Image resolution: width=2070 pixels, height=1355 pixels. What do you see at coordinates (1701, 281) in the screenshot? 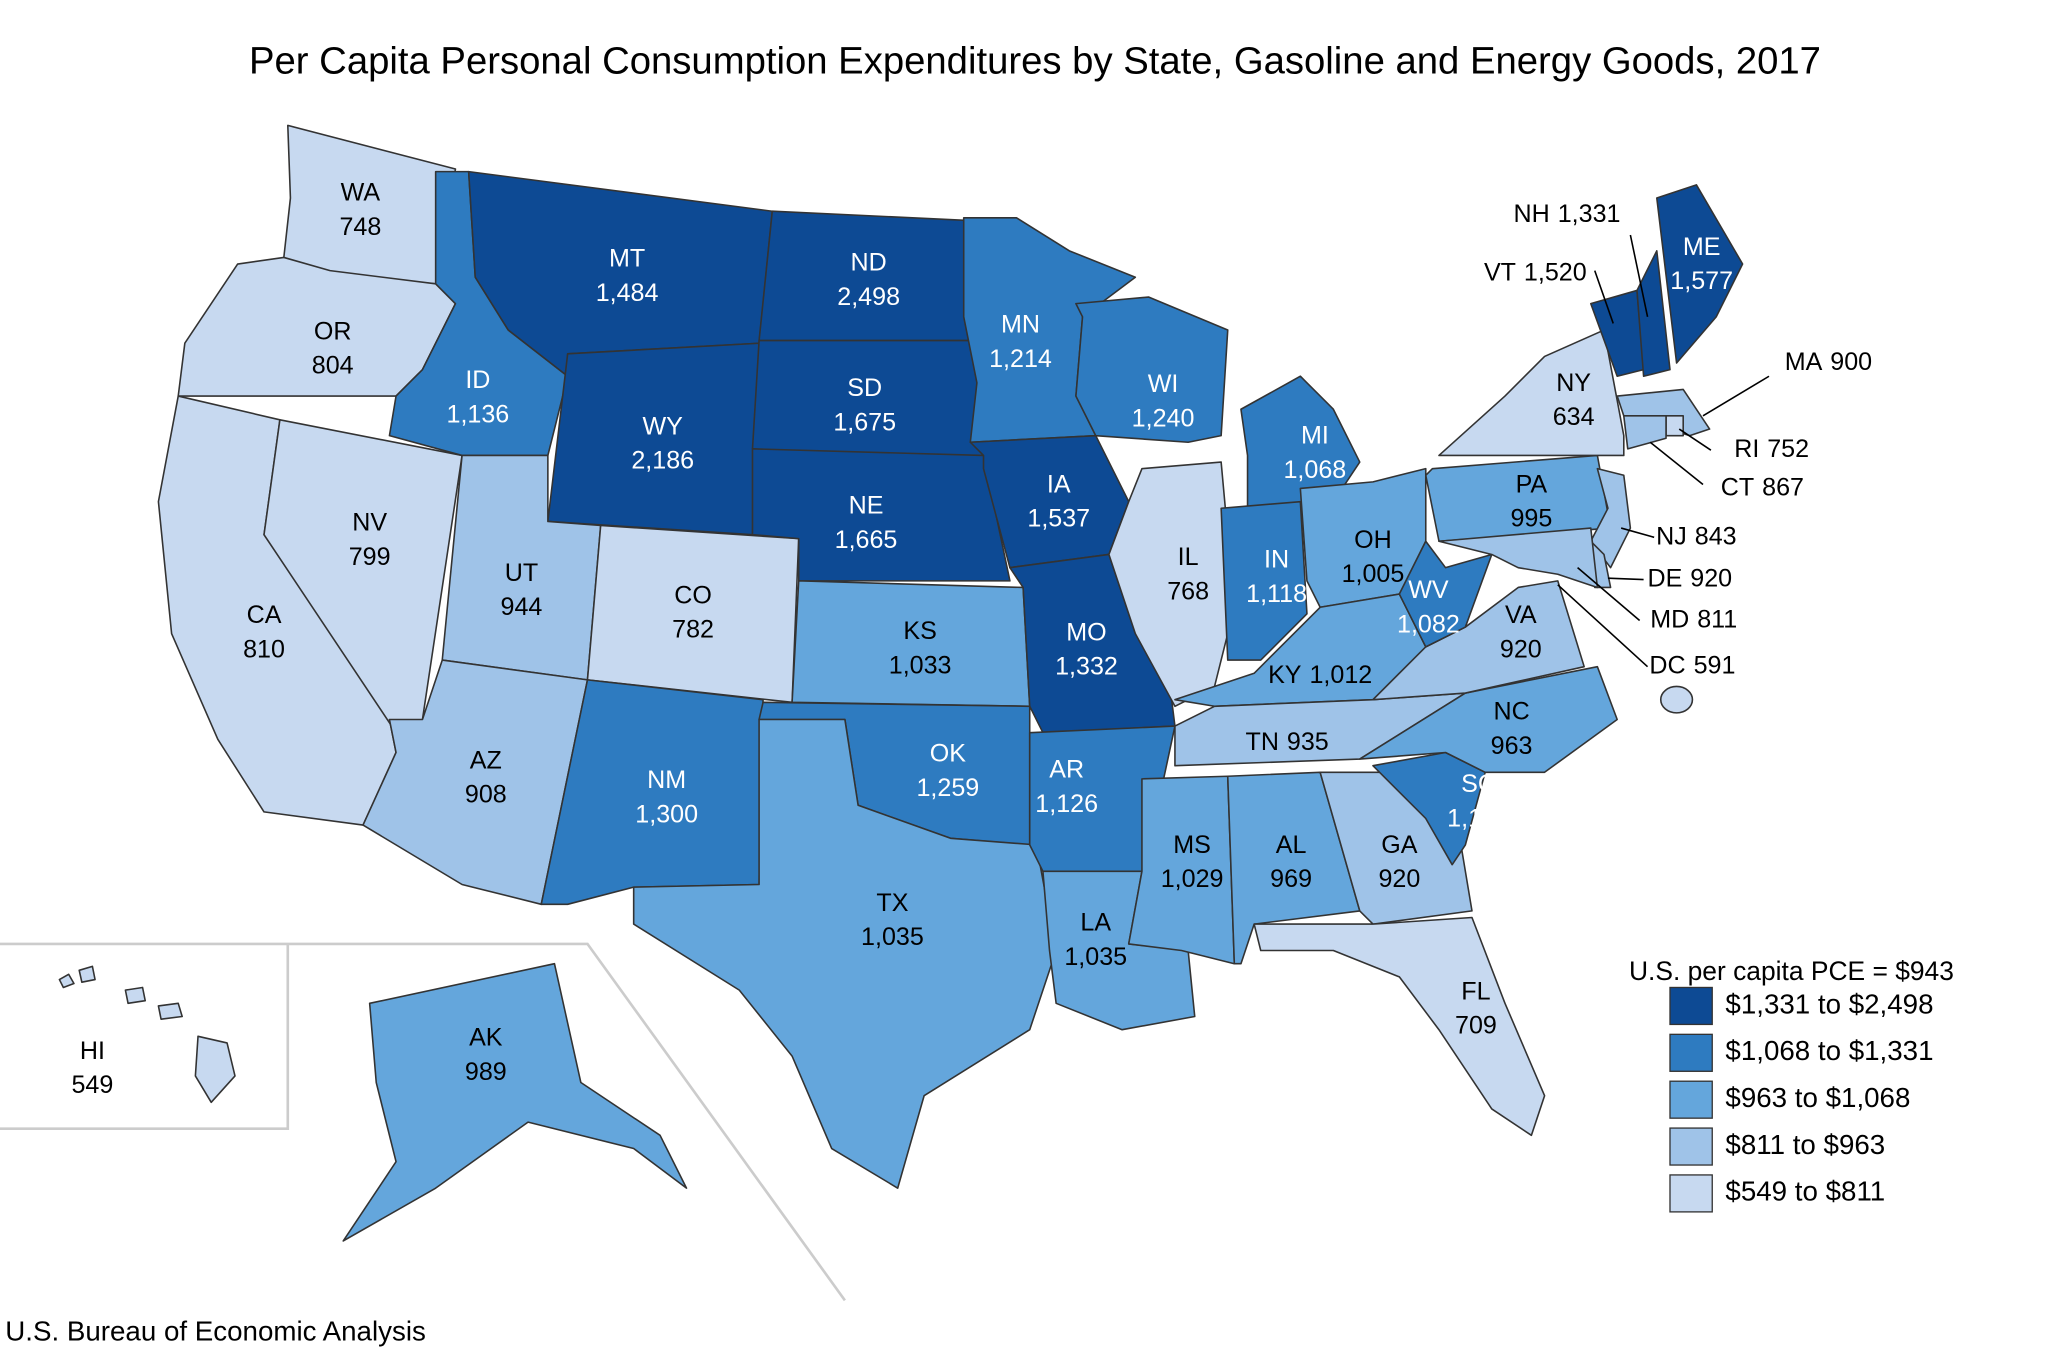
I see `state-value: 1,577` at bounding box center [1701, 281].